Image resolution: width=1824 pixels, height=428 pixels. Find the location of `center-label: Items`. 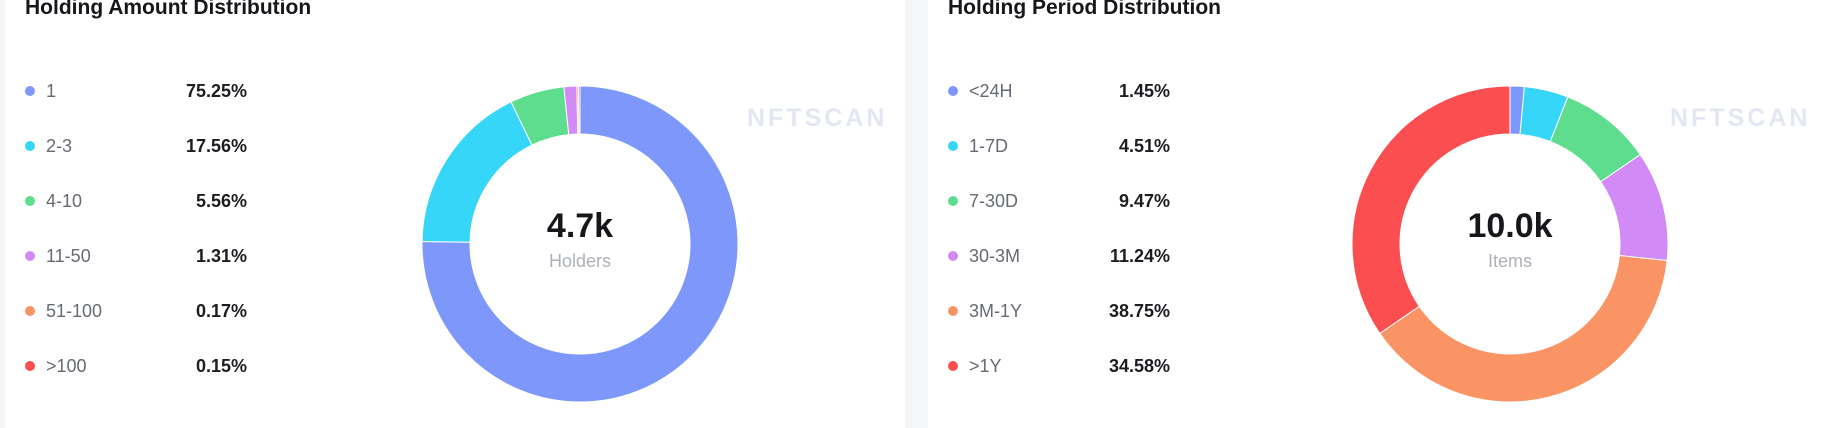

center-label: Items is located at coordinates (1509, 261).